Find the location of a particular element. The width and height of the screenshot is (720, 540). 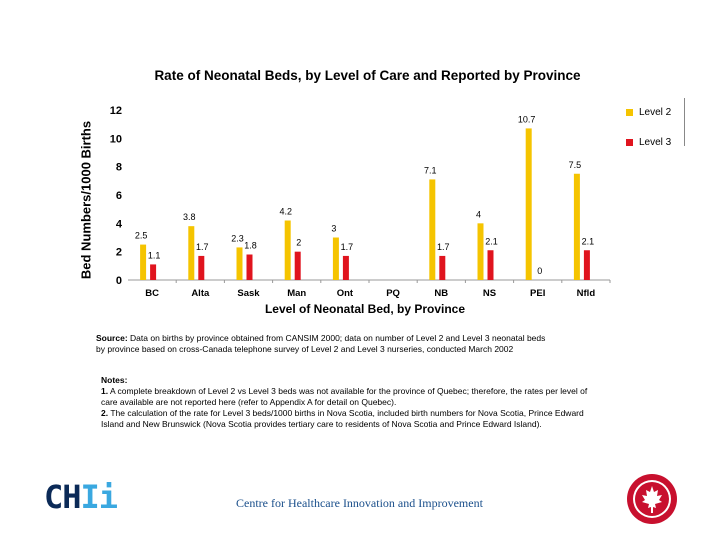

legend-item-level-3: Level 3 is located at coordinates (655, 142).